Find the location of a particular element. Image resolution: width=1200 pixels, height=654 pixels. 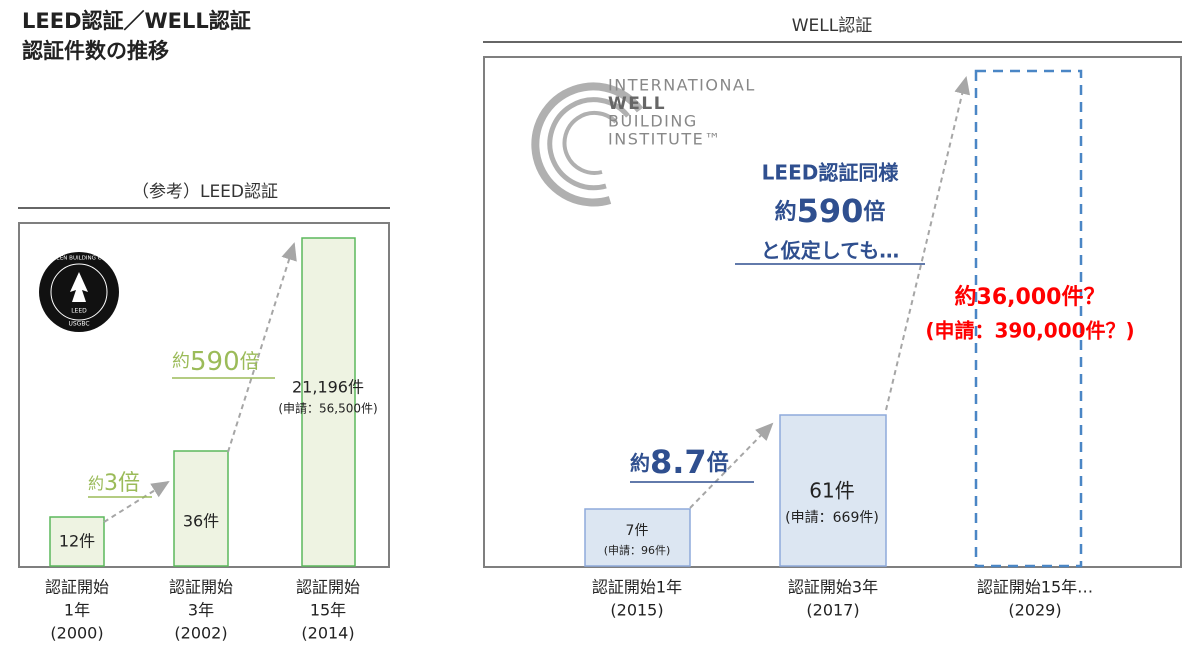

bar-label: 61件 is located at coordinates (831, 491).